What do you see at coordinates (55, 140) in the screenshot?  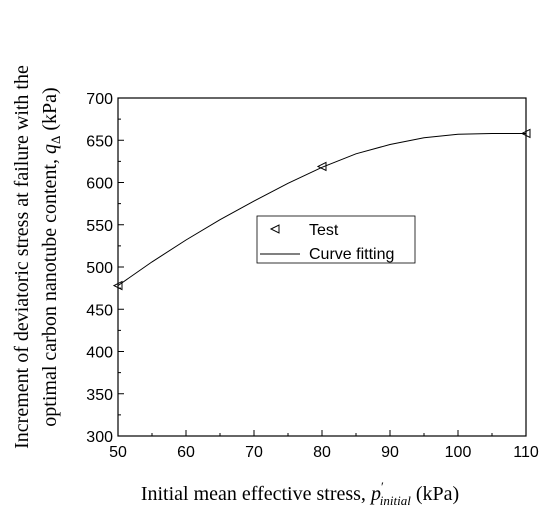 I see `y-axis-title-sub: Δ` at bounding box center [55, 140].